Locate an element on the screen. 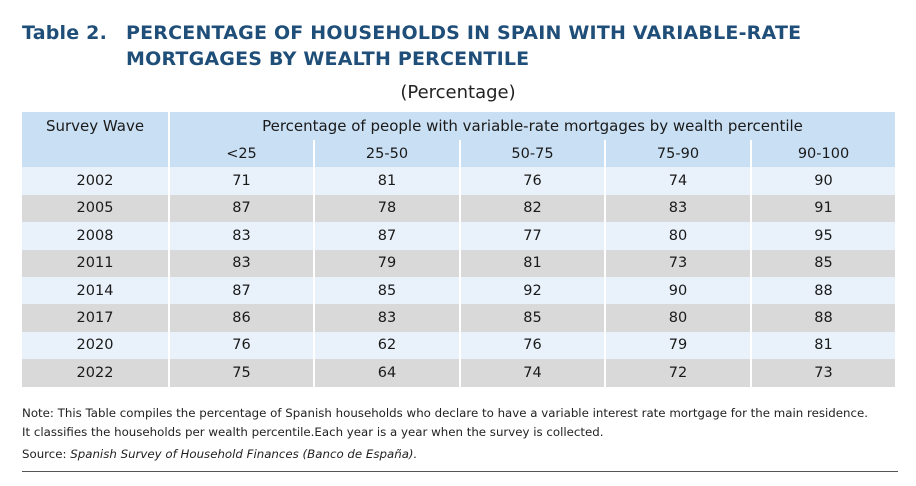 The height and width of the screenshot is (486, 916). value-cell: 95 is located at coordinates (822, 236).